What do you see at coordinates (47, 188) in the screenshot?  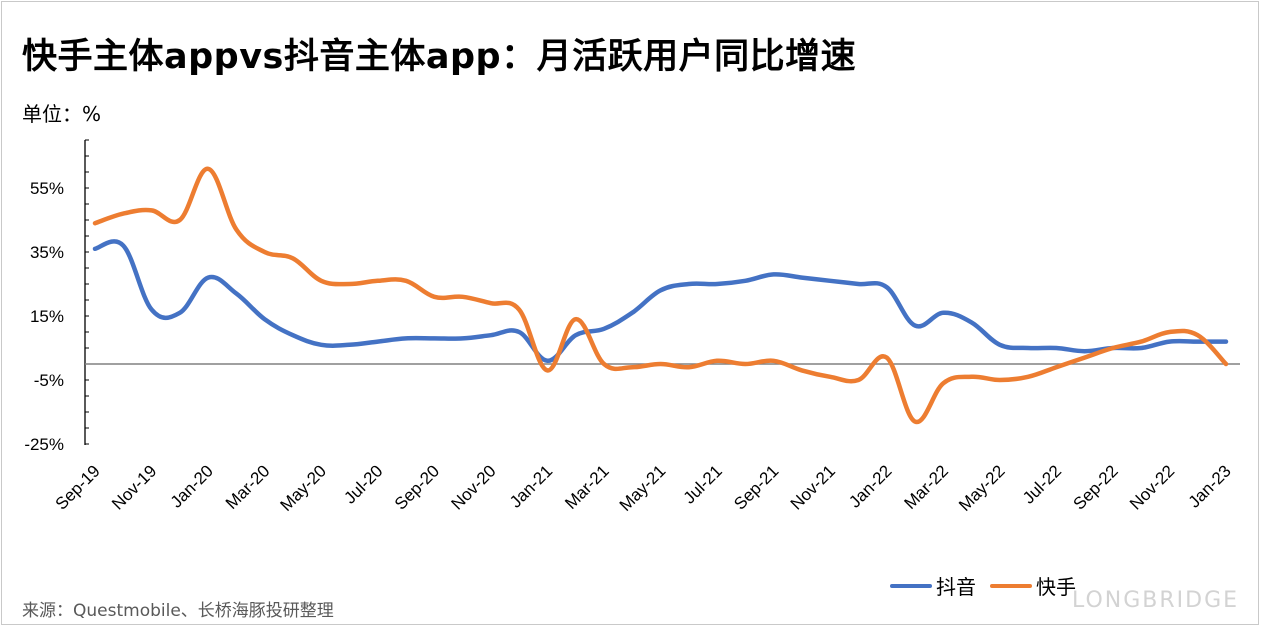 I see `y-tick-label: 55%` at bounding box center [47, 188].